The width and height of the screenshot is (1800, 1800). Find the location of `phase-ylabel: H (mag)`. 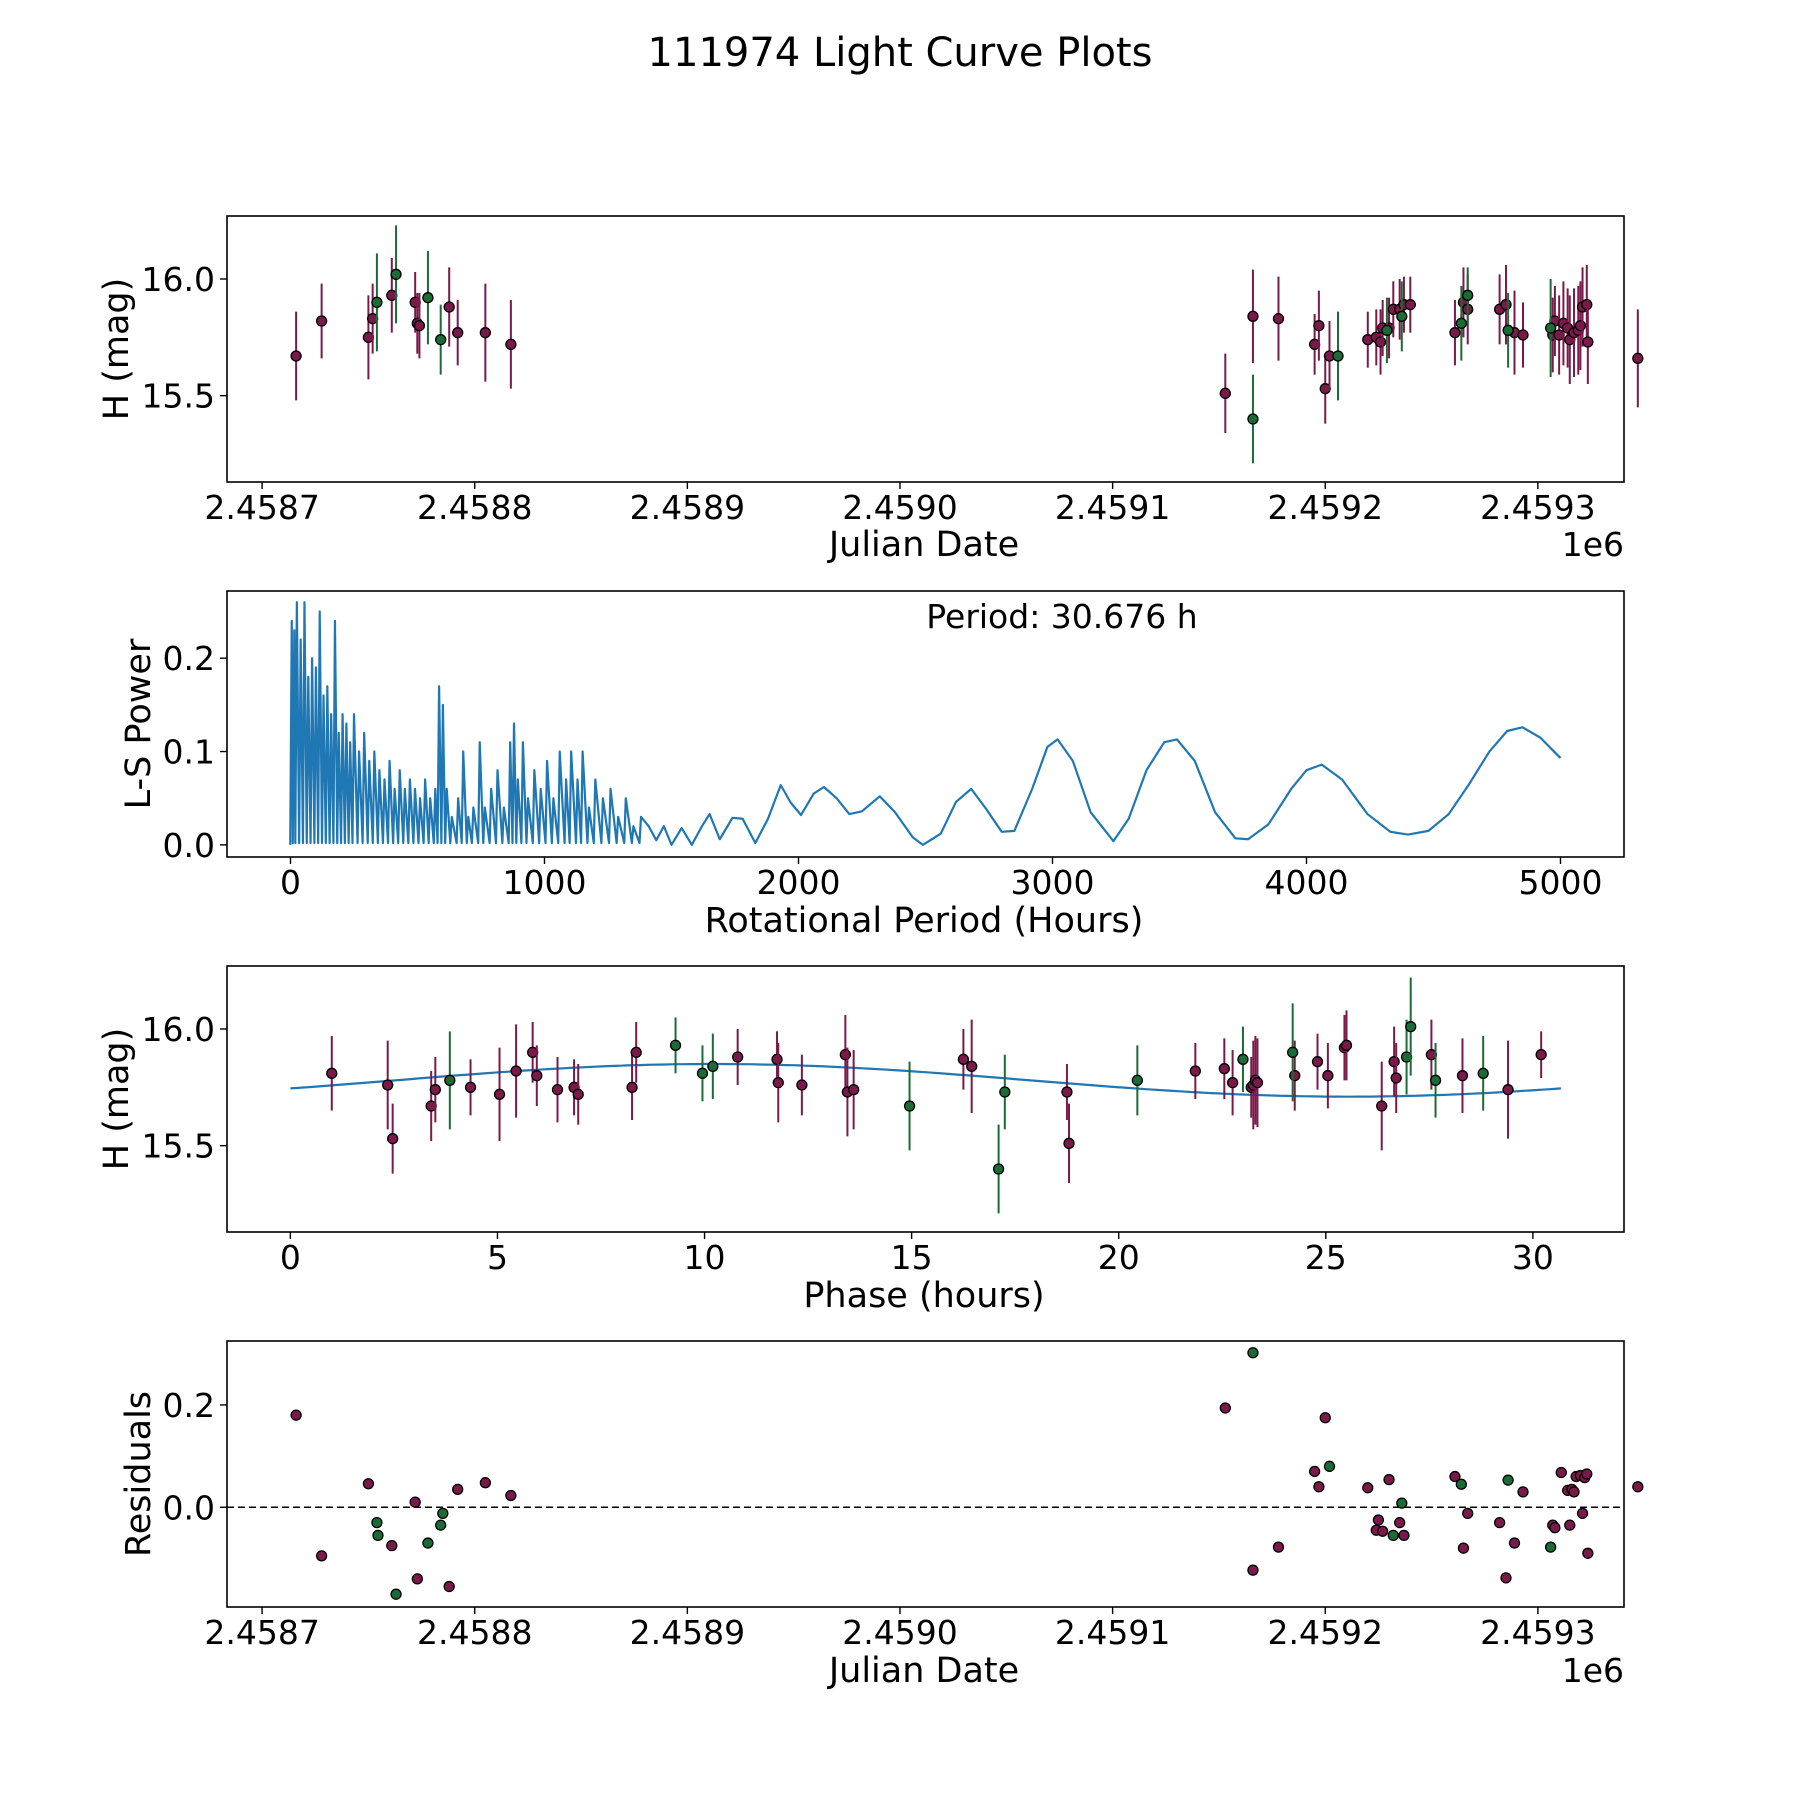

phase-ylabel: H (mag) is located at coordinates (117, 1099).